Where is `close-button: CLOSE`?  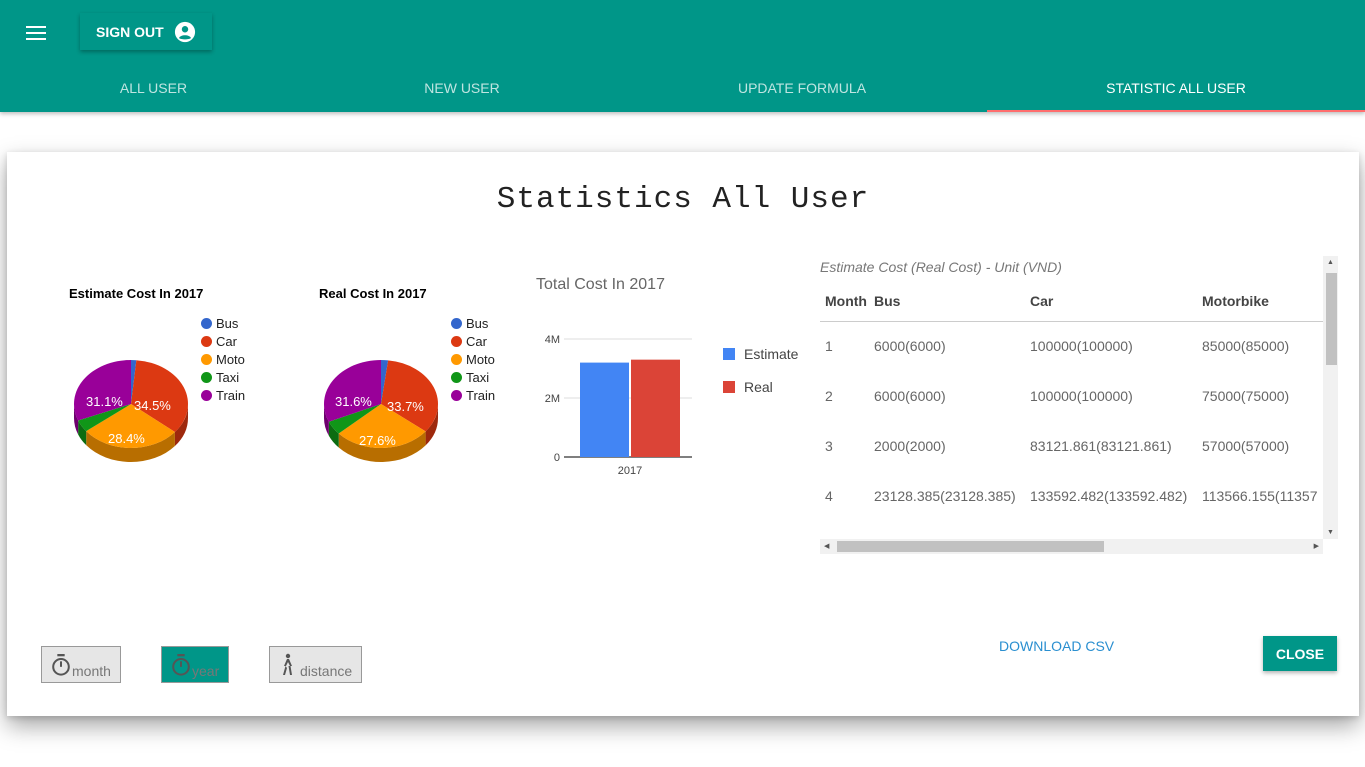 close-button: CLOSE is located at coordinates (1300, 653).